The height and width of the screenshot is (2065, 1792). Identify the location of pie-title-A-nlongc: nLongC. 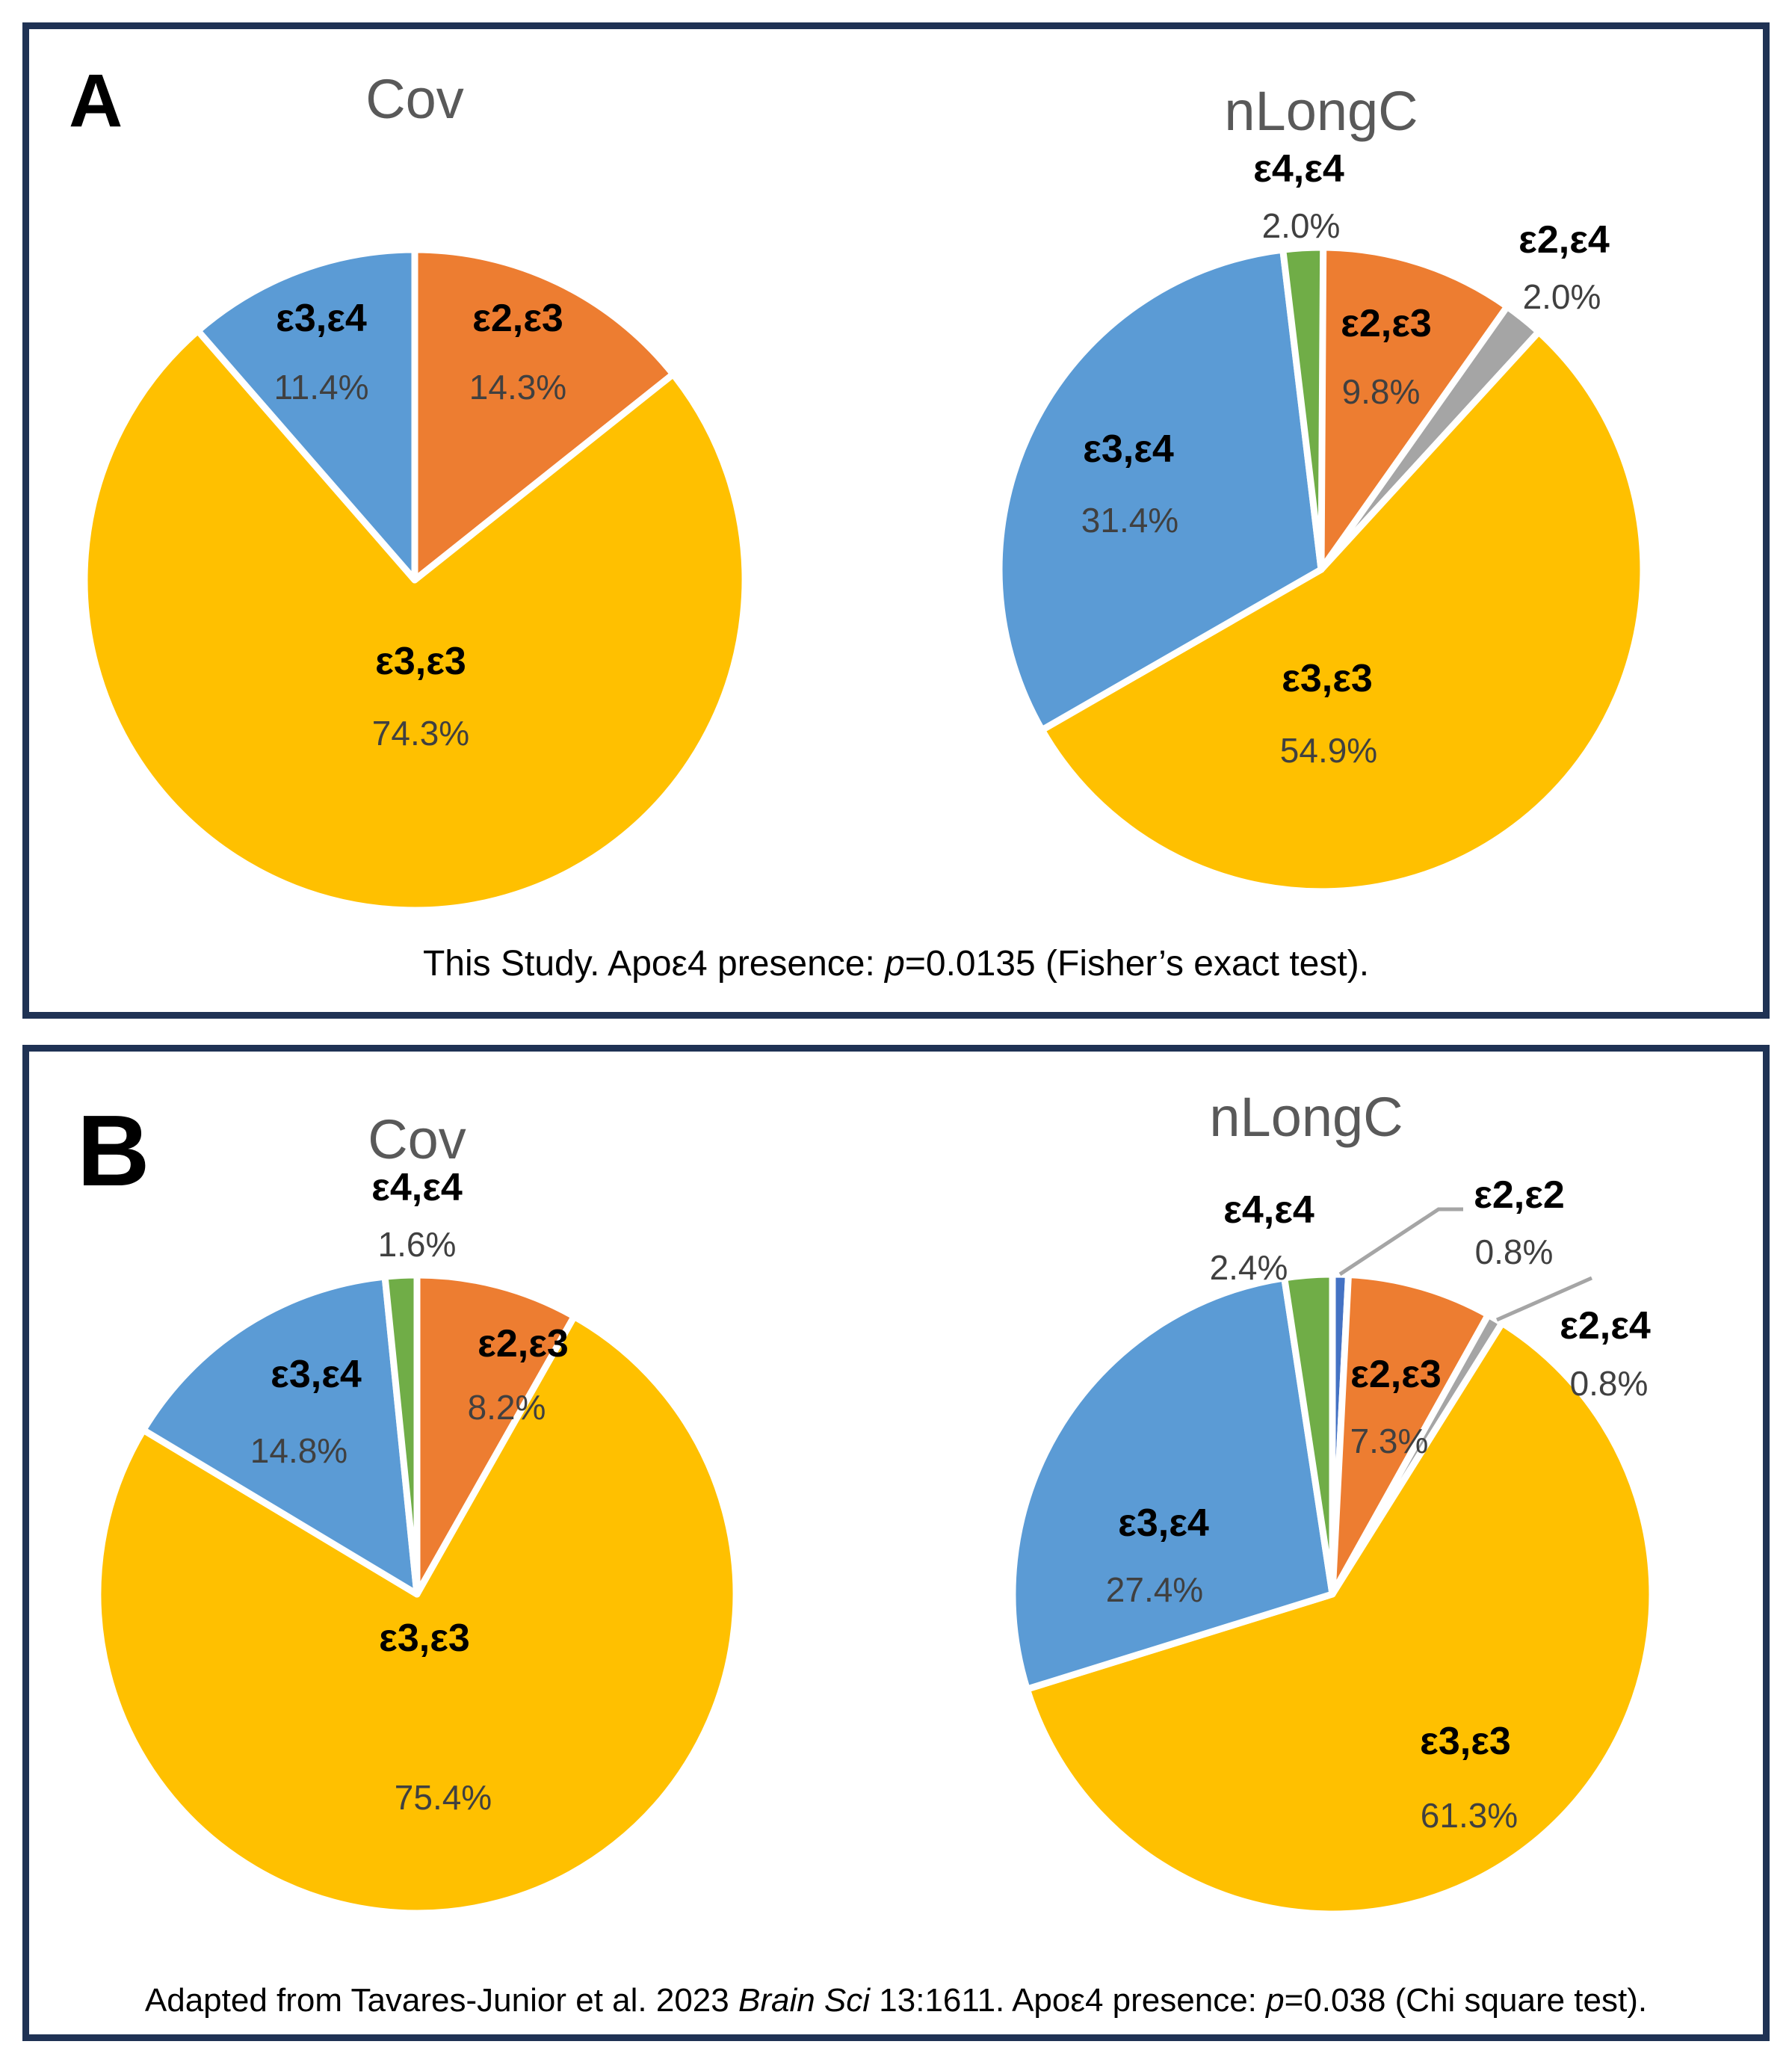
(1321, 111).